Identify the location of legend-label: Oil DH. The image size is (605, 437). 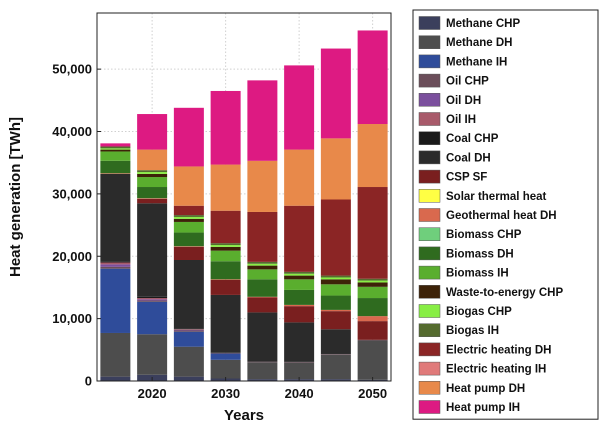
(463, 101).